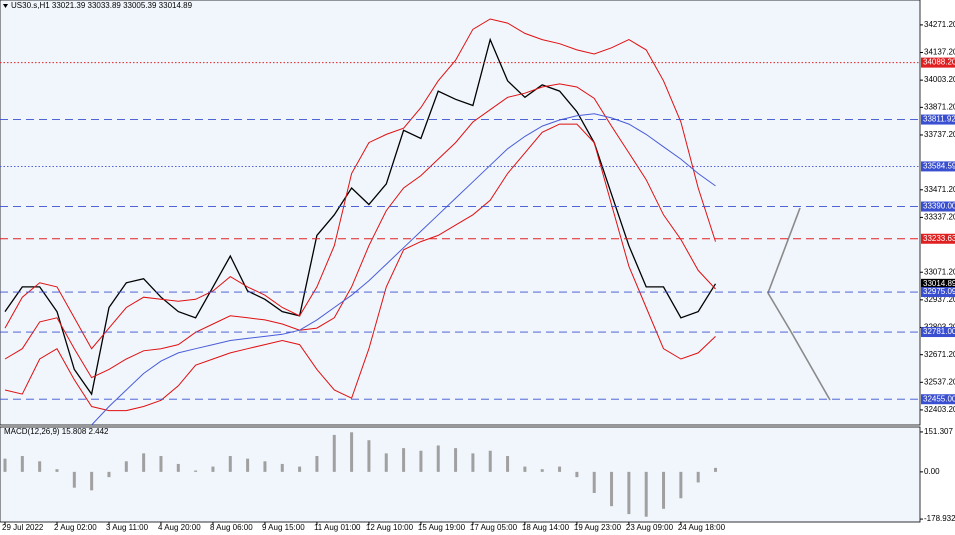 This screenshot has height=535, width=955. I want to click on level-label: 34088.20, so click(939, 62).